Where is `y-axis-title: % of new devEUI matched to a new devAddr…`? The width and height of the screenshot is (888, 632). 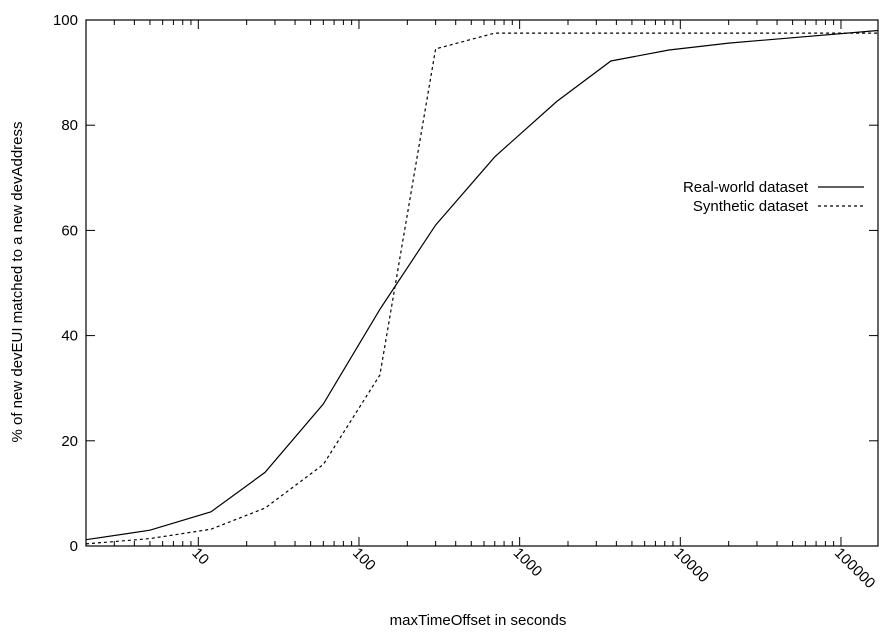
y-axis-title: % of new devEUI matched to a new devAddr… is located at coordinates (17, 281).